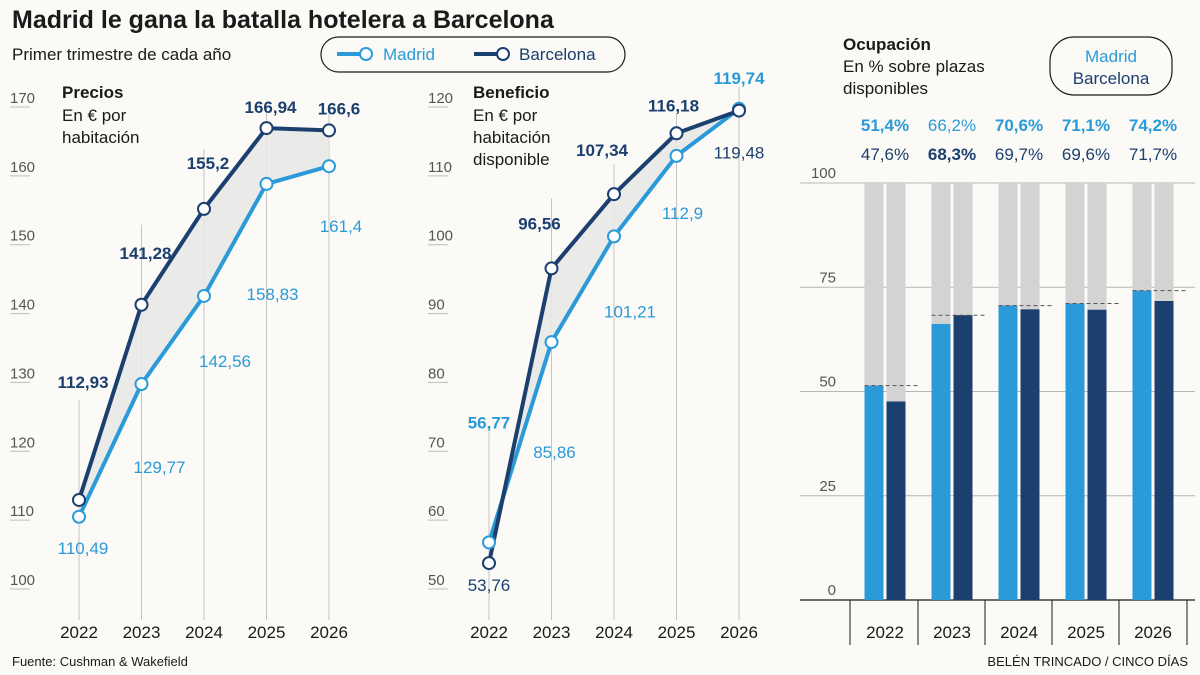 Image resolution: width=1200 pixels, height=675 pixels. Describe the element at coordinates (1111, 78) in the screenshot. I see `bar-legend-barcelona: Barcelona` at that location.